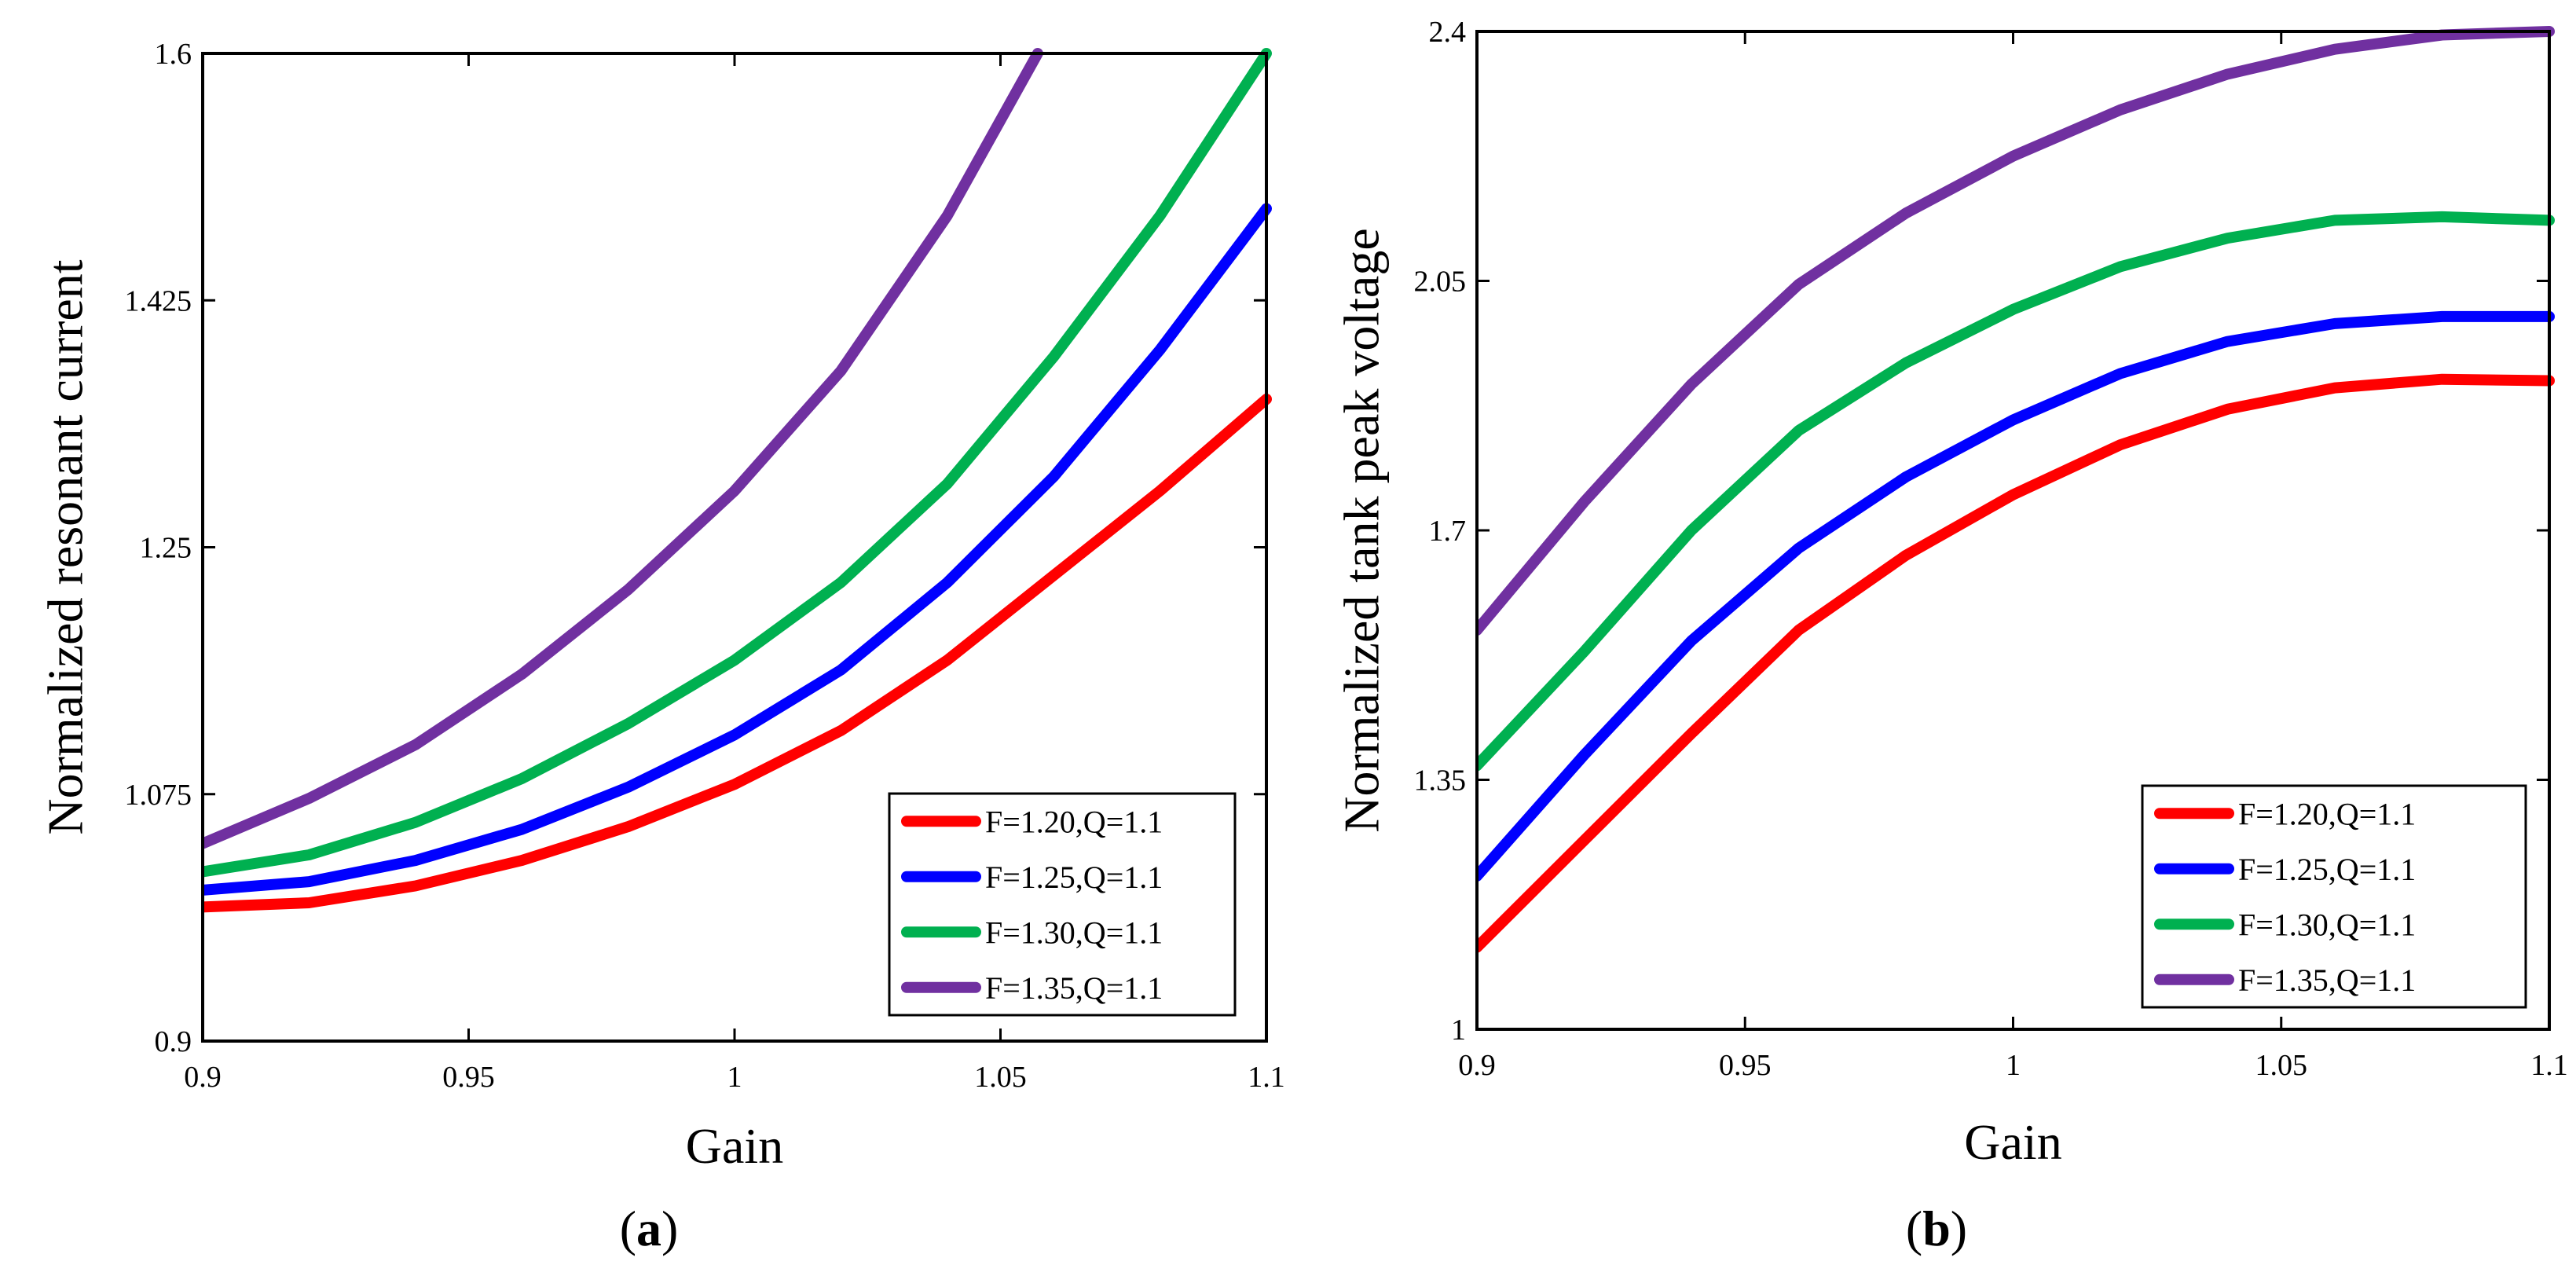 Image resolution: width=2576 pixels, height=1287 pixels. What do you see at coordinates (166, 548) in the screenshot?
I see `y-tick-label: 1.25` at bounding box center [166, 548].